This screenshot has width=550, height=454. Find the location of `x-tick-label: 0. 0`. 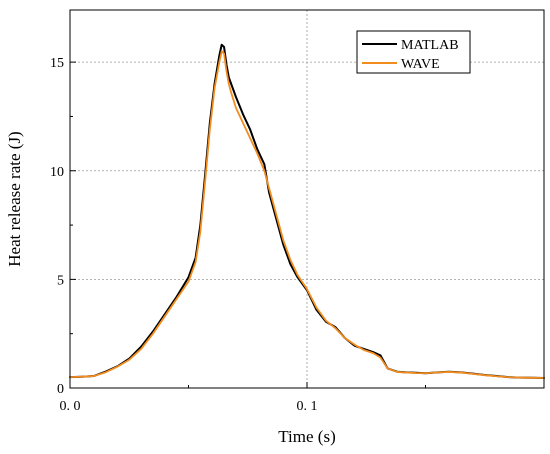

x-tick-label: 0. 0 is located at coordinates (70, 406).